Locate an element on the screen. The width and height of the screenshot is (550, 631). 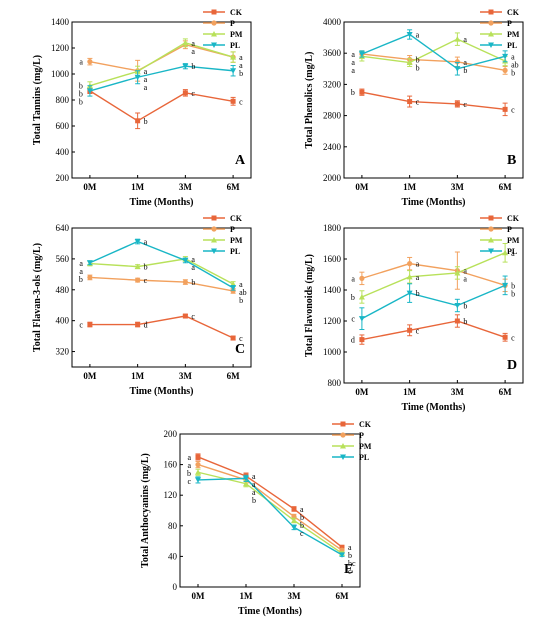
legend-item-pm: PM is located at coordinates (223, 240).